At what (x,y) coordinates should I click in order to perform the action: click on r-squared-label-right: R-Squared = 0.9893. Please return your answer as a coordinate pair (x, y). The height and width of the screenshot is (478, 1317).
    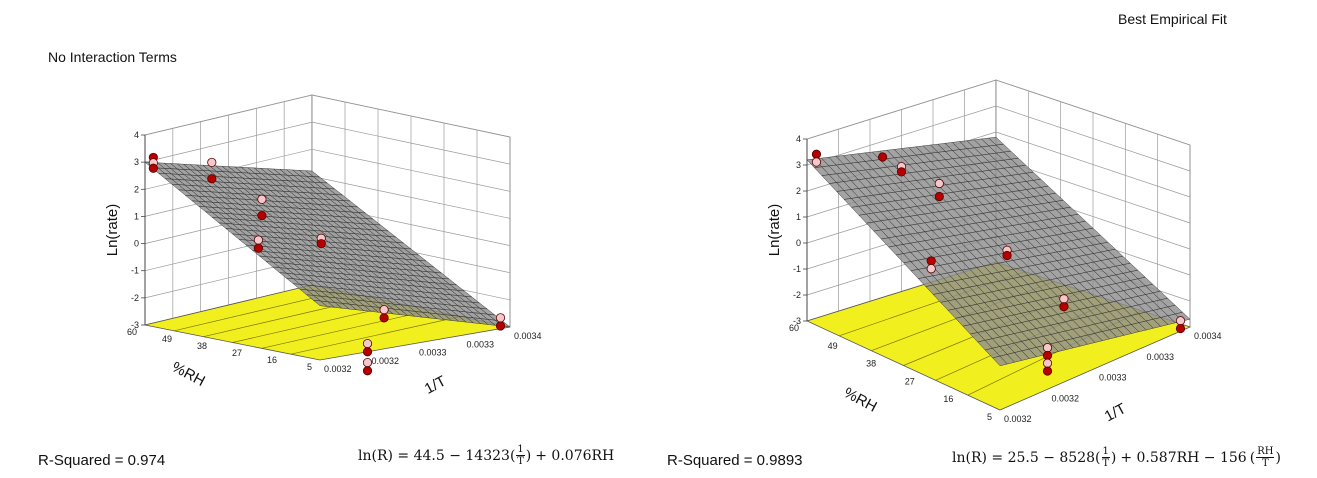
    Looking at the image, I should click on (735, 460).